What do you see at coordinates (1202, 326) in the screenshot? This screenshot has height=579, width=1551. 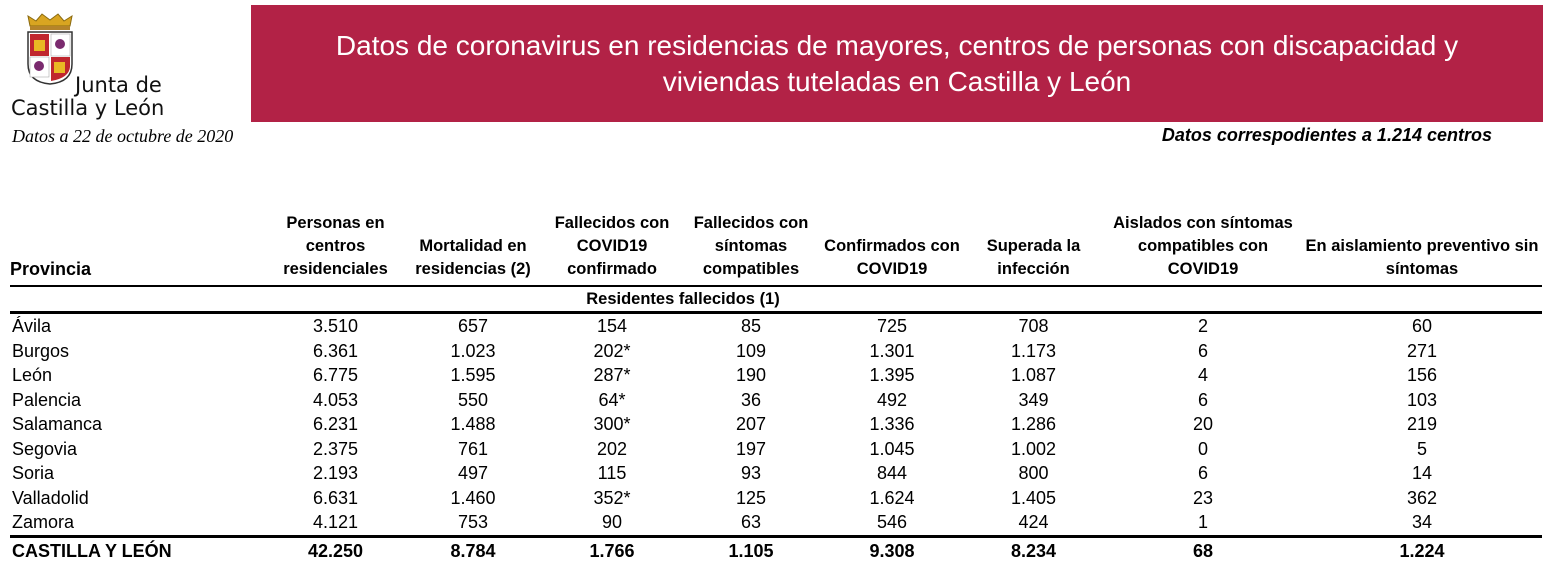 I see `table-cell: 2` at bounding box center [1202, 326].